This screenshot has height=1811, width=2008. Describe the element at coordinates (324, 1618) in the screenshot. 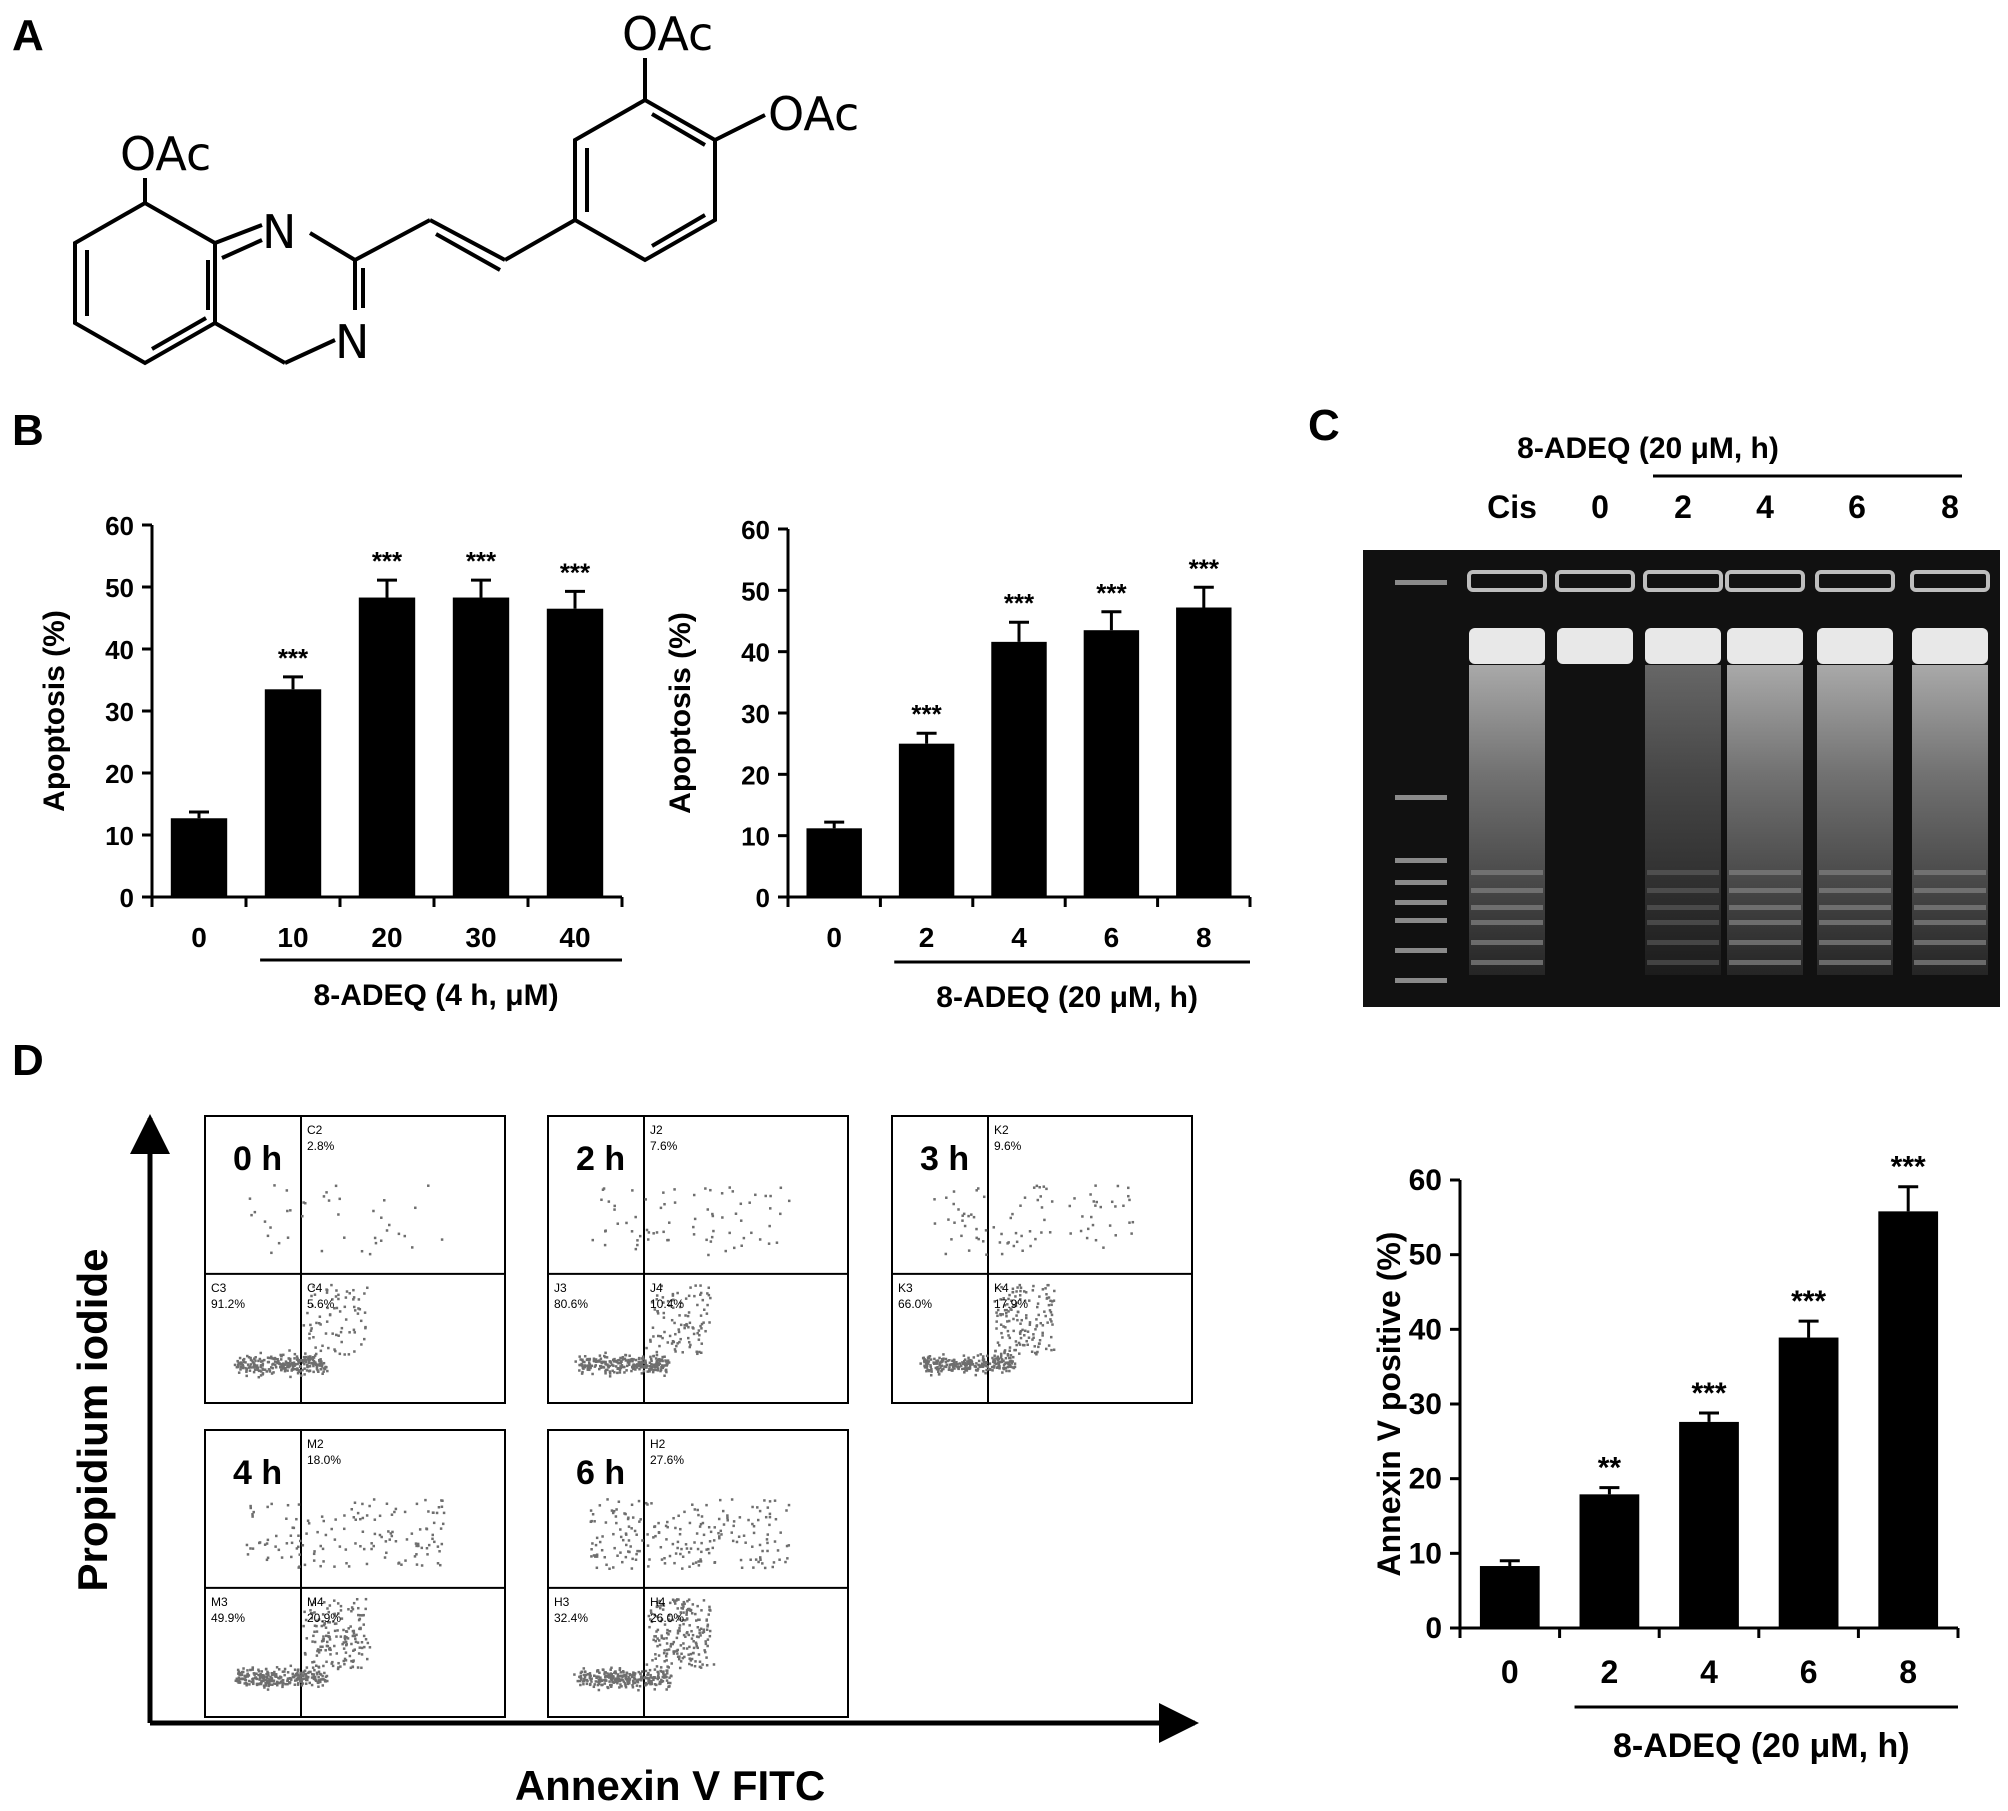

I see `quadrant-percent: 20.9%` at that location.